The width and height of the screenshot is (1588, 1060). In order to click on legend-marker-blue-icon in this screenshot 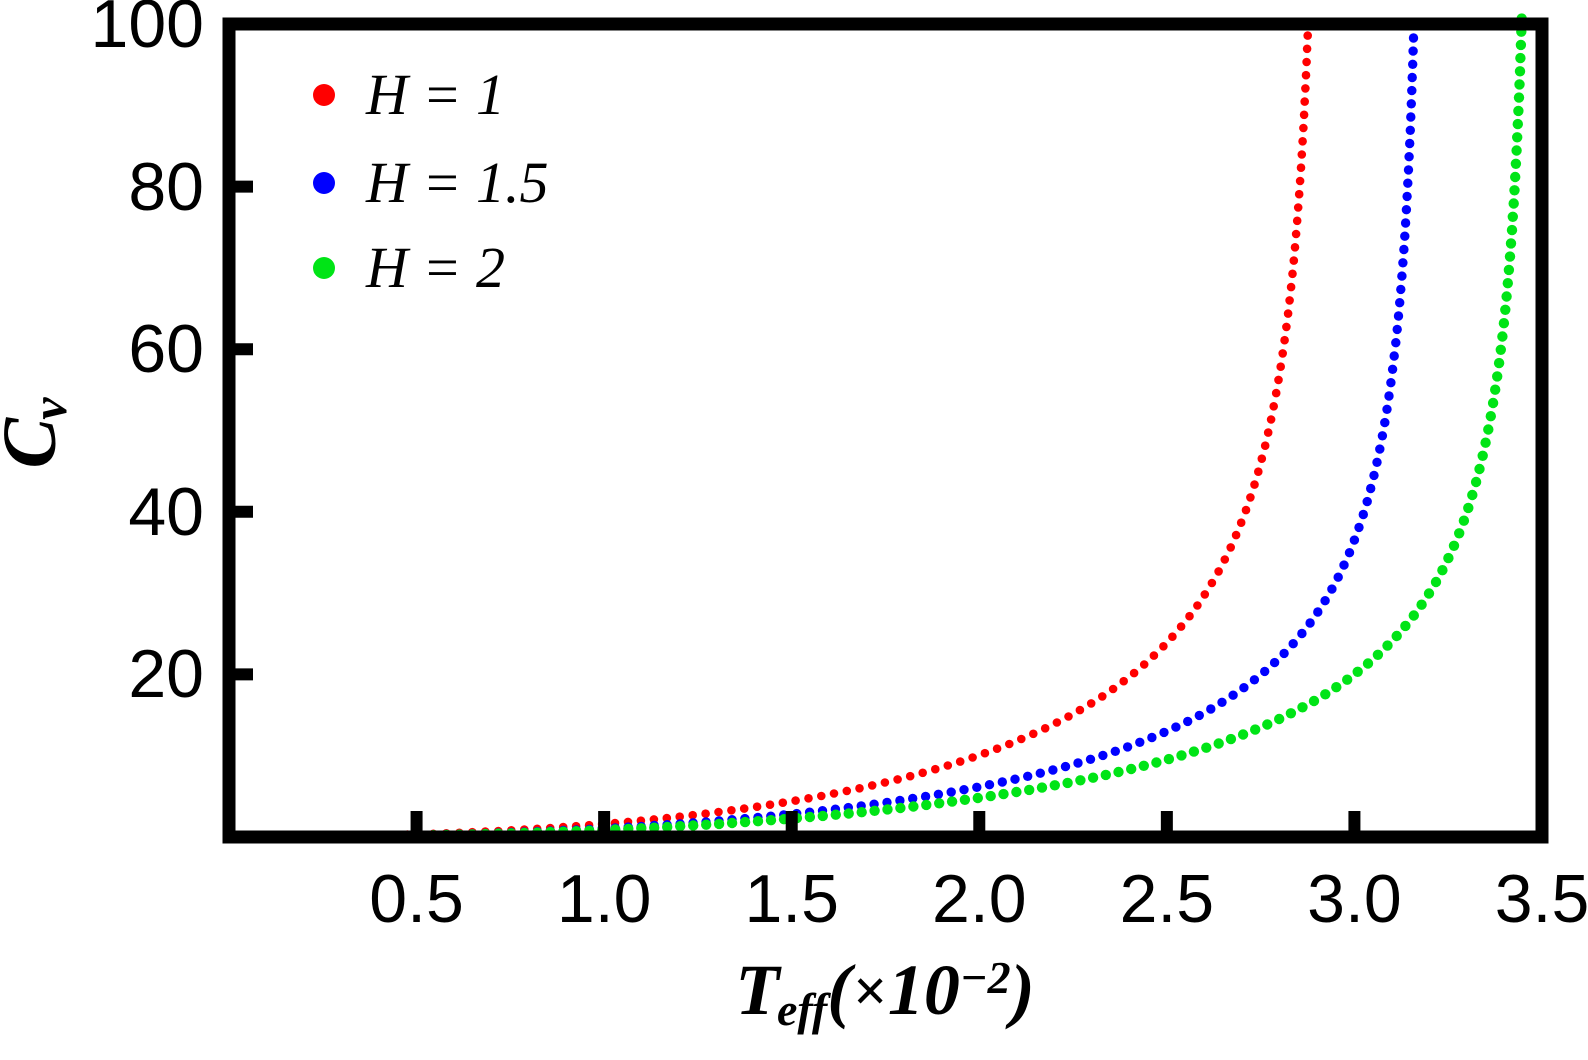, I will do `click(324, 183)`.